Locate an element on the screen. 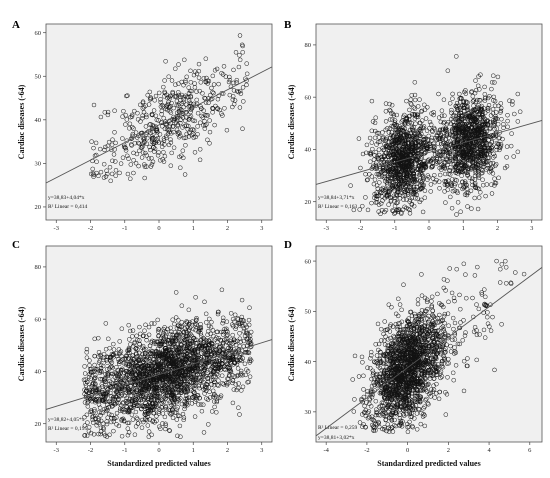 This screenshot has width=550, height=478. x-tick-label: 1 is located at coordinates (463, 228).